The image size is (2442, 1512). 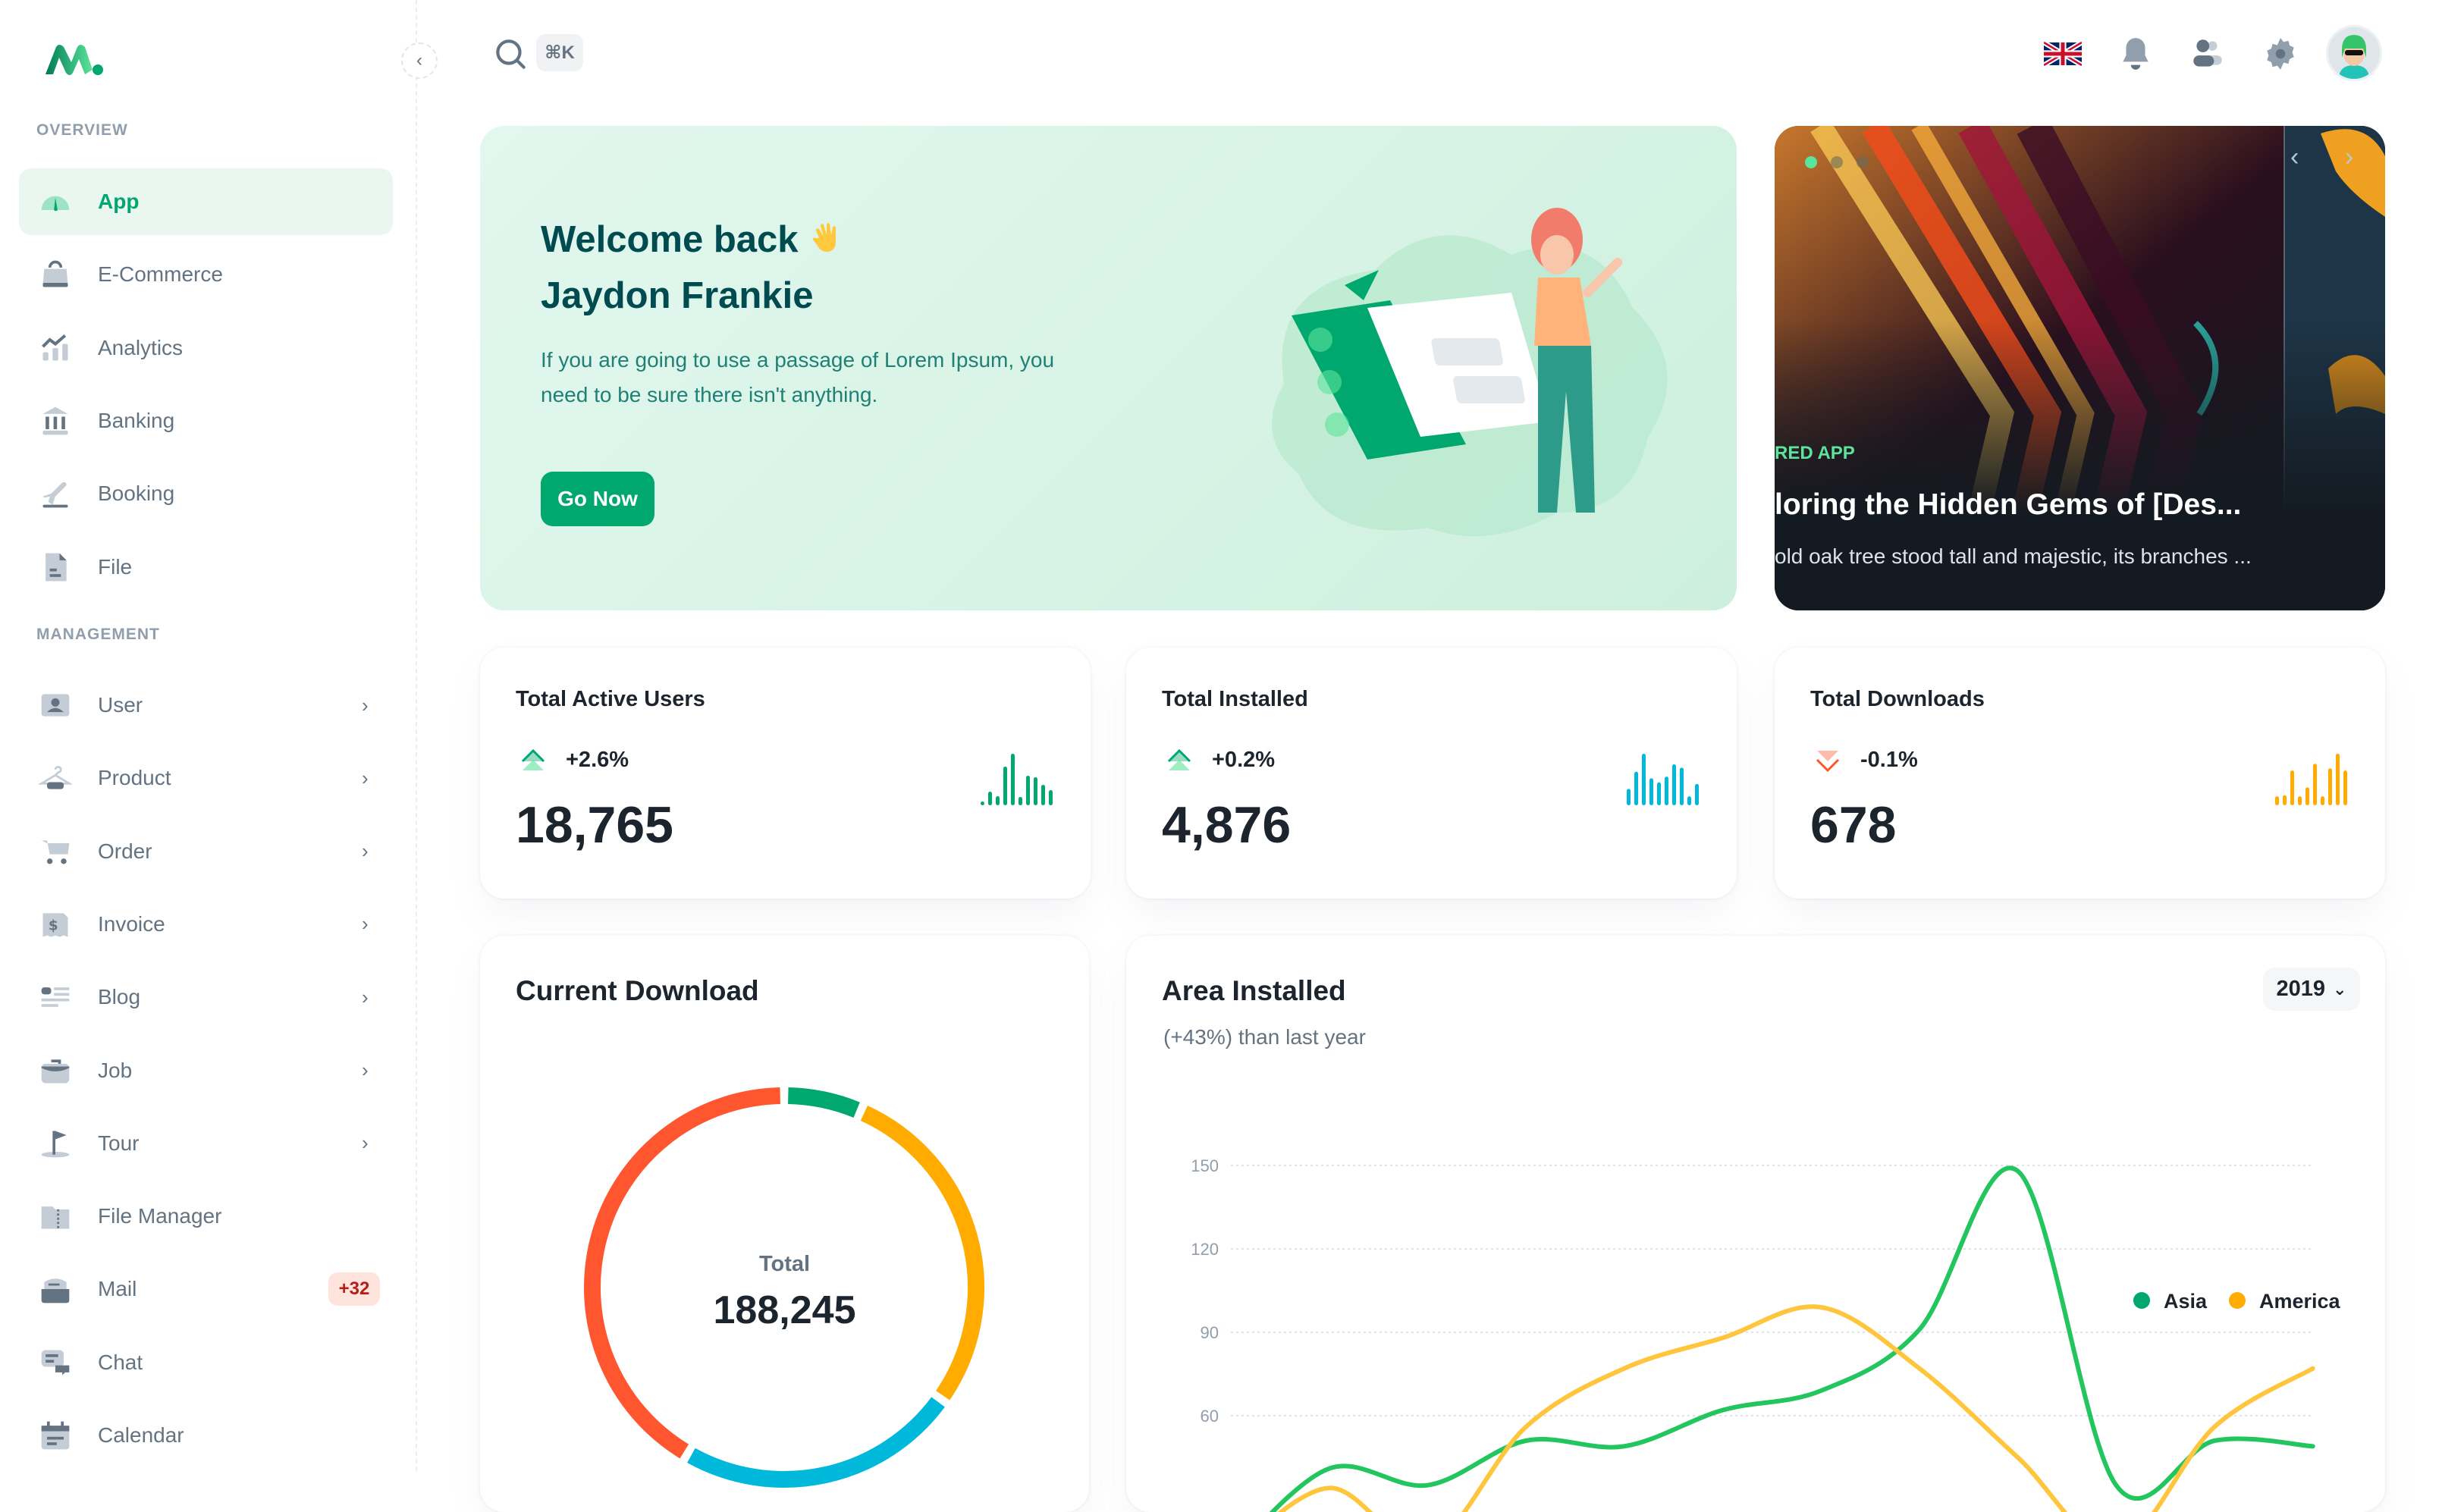 I want to click on sidebar-item-label: Chat, so click(x=120, y=1362).